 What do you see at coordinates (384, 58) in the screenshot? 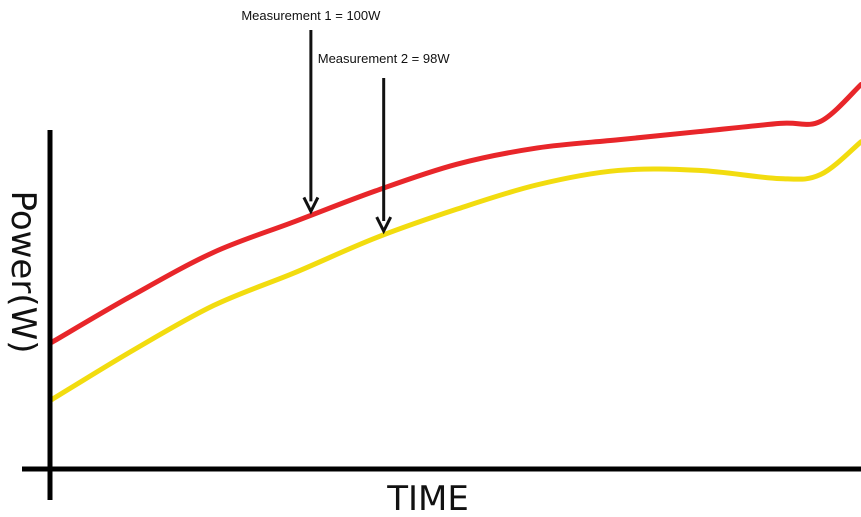
I see `annotation-label-2: Measurement 2 = 98W` at bounding box center [384, 58].